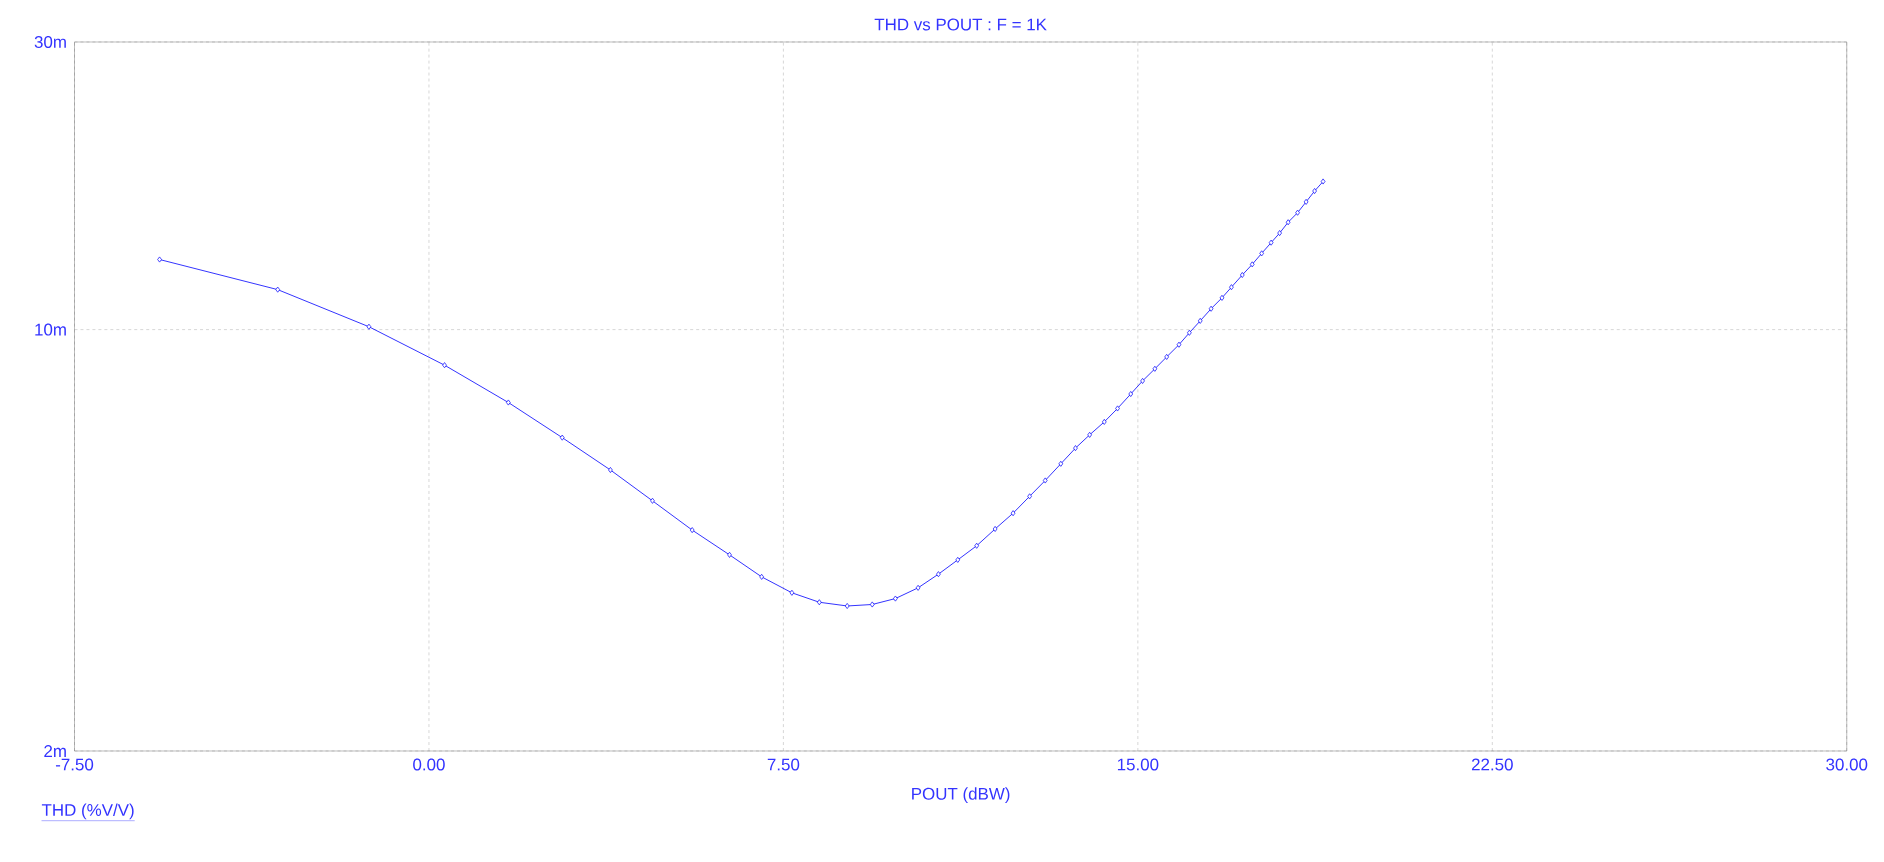  I want to click on y-tick-label: 10m, so click(50, 329).